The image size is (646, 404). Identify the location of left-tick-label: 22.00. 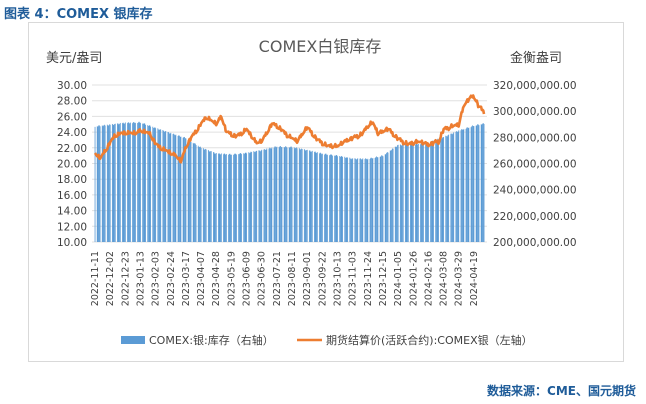
(72, 149).